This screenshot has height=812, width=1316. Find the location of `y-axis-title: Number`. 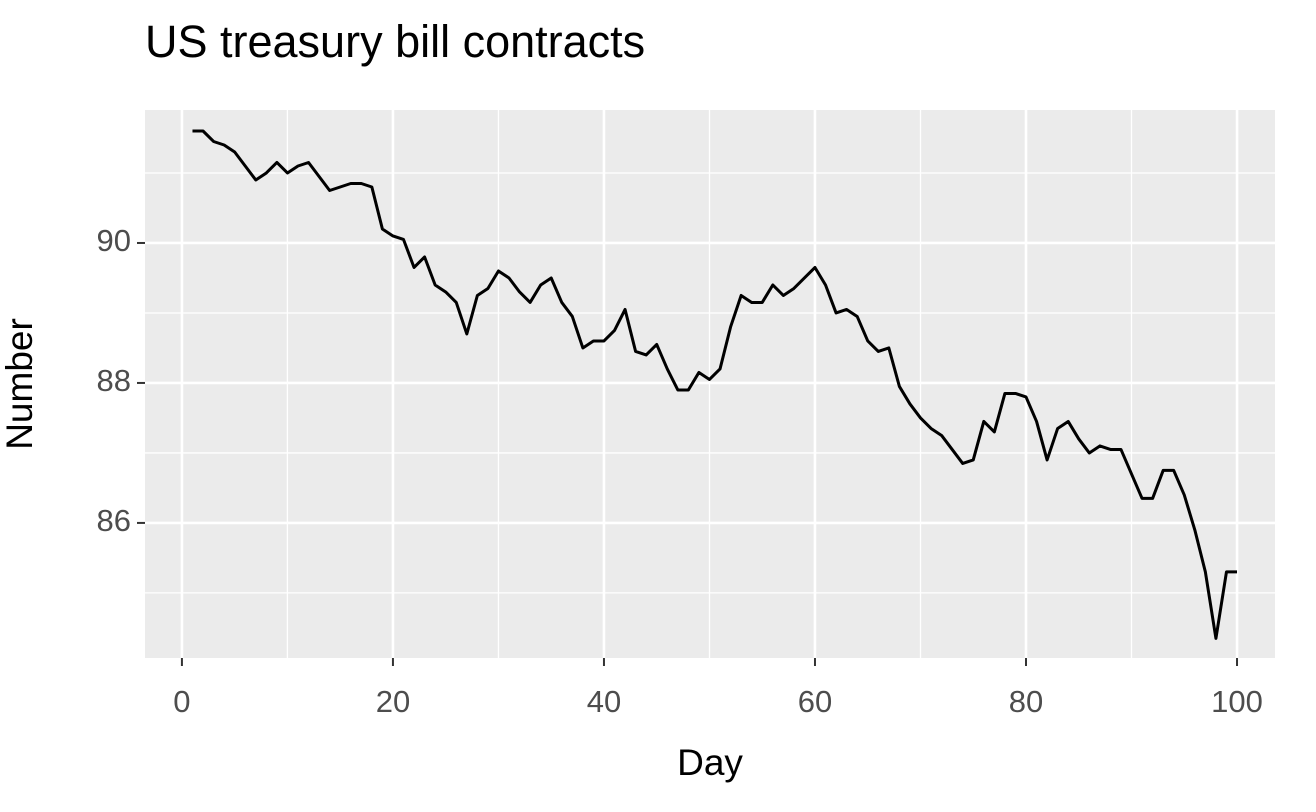

y-axis-title: Number is located at coordinates (20, 384).